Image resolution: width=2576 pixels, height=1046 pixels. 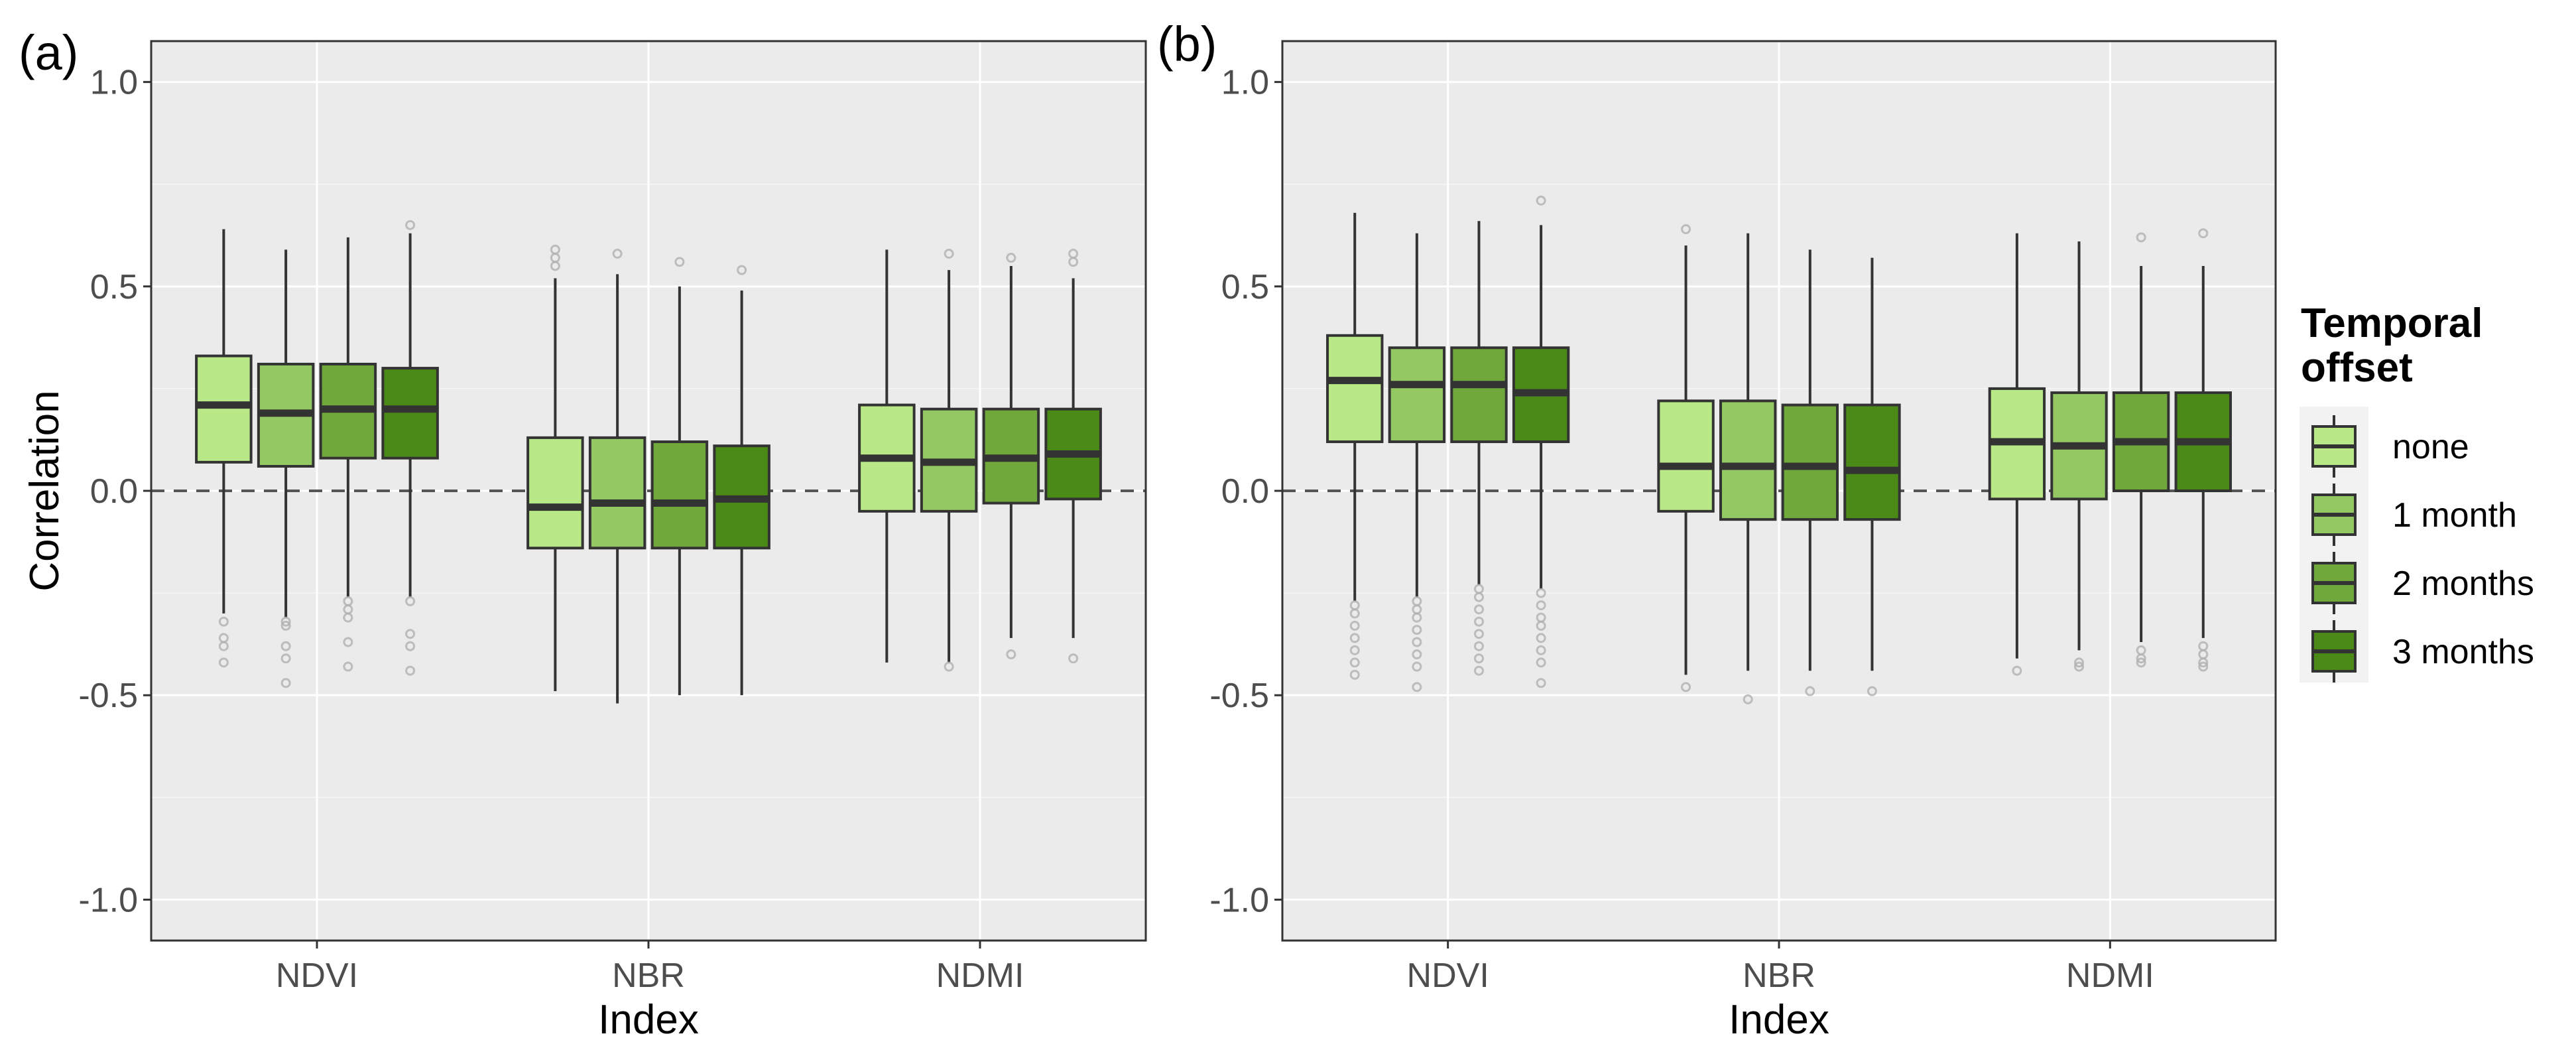 I want to click on box-ndvi-3-months, so click(x=410, y=448).